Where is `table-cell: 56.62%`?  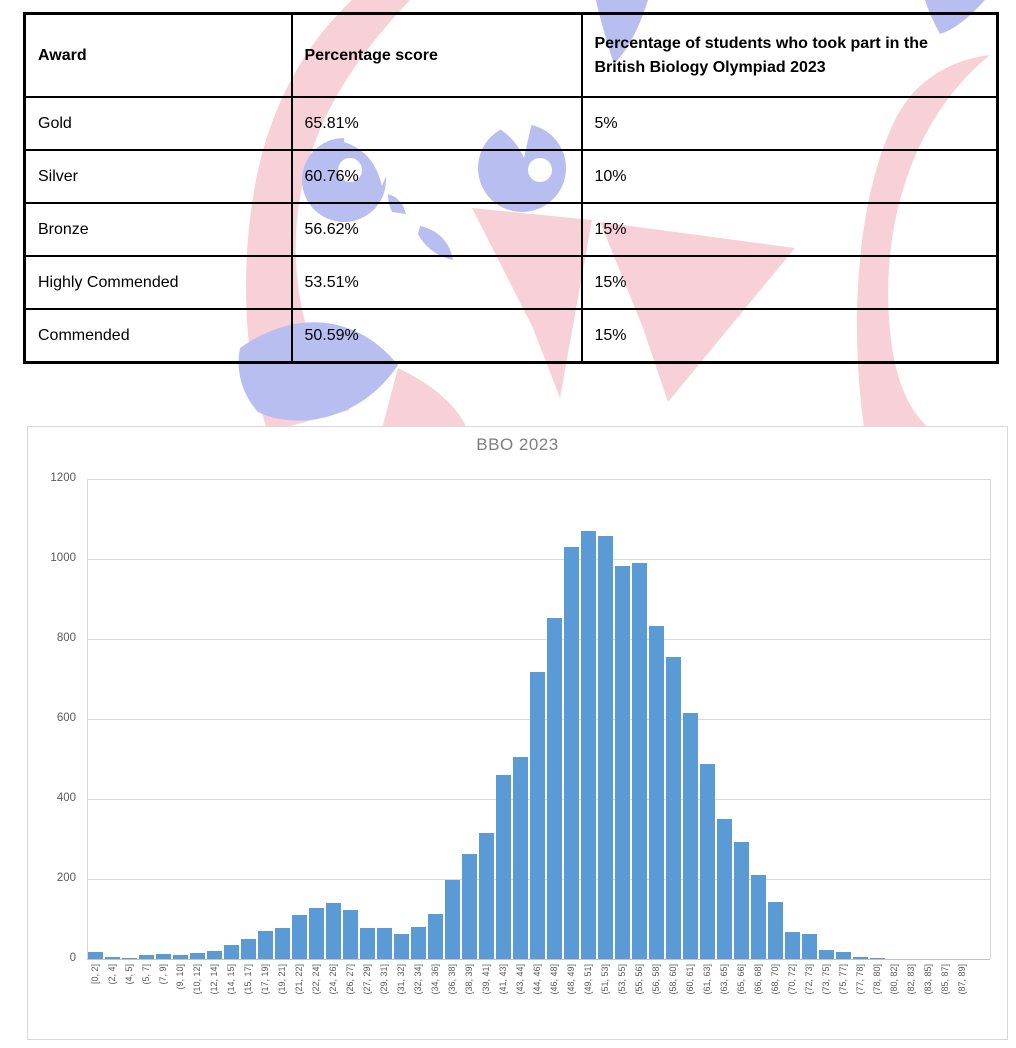
table-cell: 56.62% is located at coordinates (436, 229).